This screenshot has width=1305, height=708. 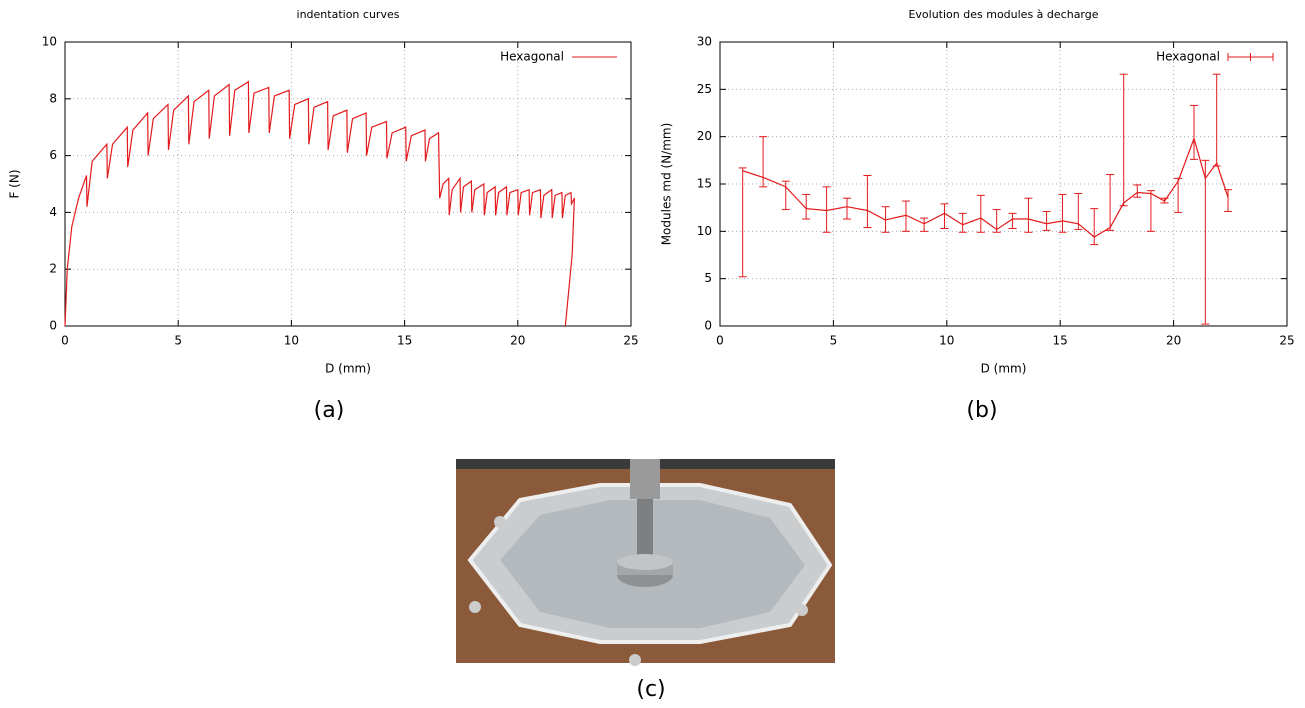 What do you see at coordinates (53, 269) in the screenshot?
I see `y-tick-label: 2` at bounding box center [53, 269].